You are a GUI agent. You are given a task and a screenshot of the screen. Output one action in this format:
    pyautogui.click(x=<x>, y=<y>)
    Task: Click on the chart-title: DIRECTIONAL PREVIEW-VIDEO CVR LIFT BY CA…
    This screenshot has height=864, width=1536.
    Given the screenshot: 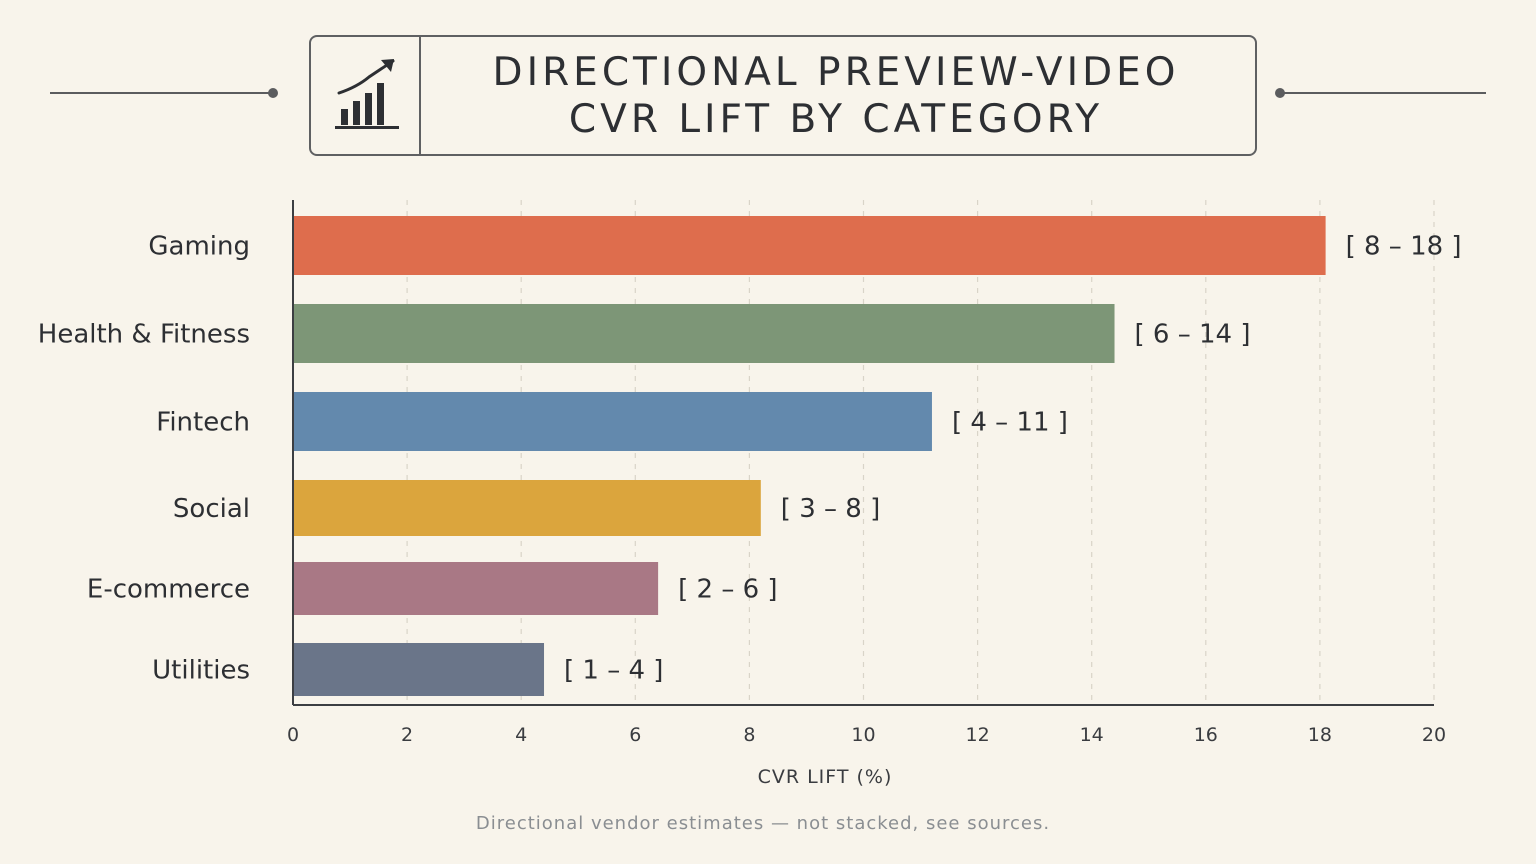 What is the action you would take?
    pyautogui.click(x=836, y=97)
    